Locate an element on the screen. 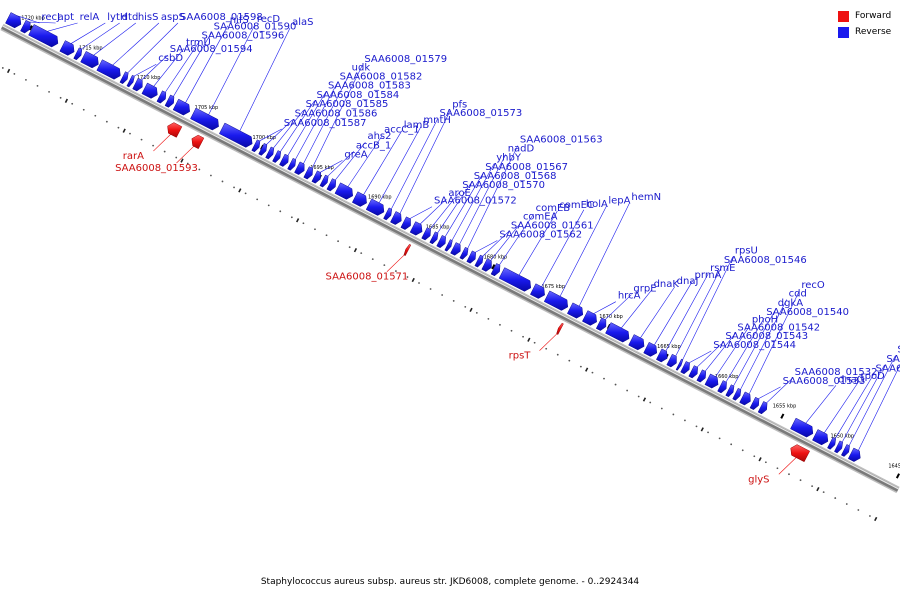 The image size is (900, 600). reverse-gene-label: SAA6008_01528 is located at coordinates (893, 359).